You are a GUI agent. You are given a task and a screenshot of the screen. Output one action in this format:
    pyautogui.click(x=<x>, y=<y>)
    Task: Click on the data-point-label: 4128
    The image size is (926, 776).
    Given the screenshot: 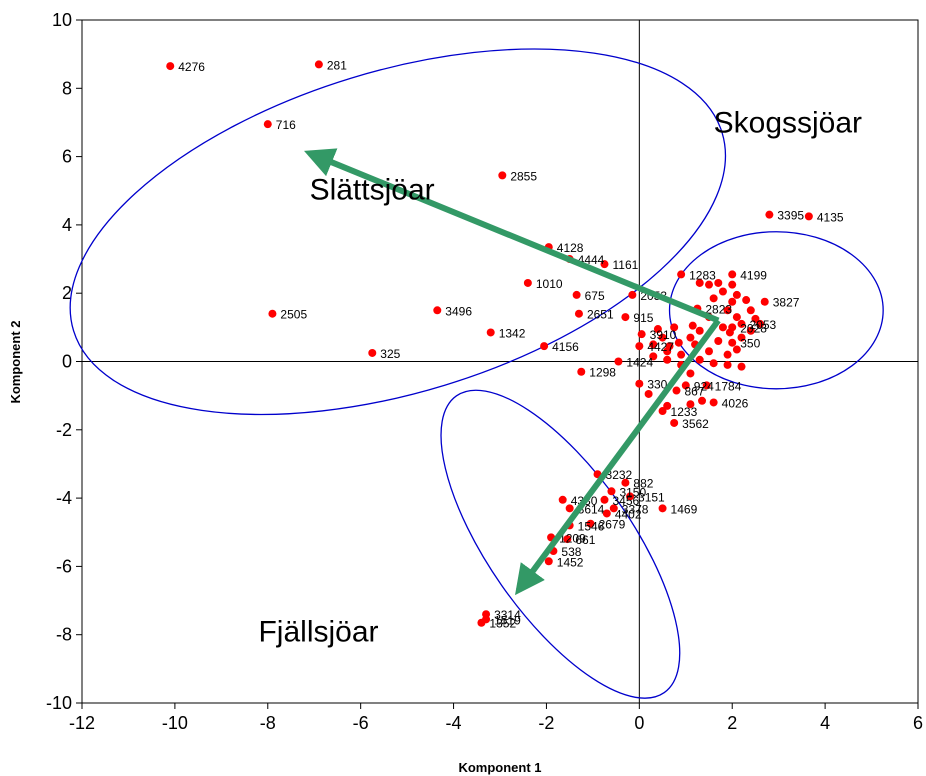 What is the action you would take?
    pyautogui.click(x=570, y=248)
    